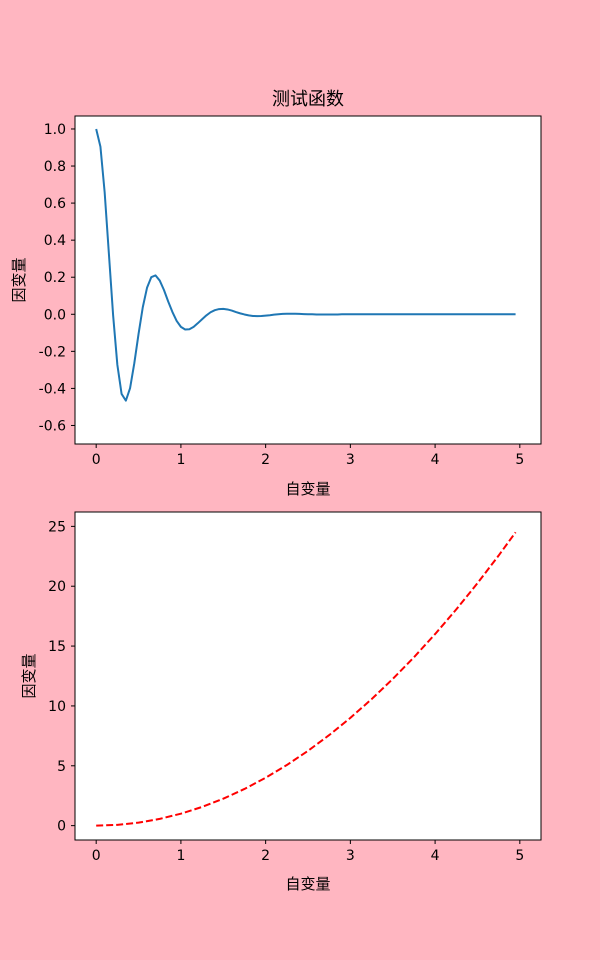  What do you see at coordinates (52, 389) in the screenshot?
I see `y-tick-label: -0.4` at bounding box center [52, 389].